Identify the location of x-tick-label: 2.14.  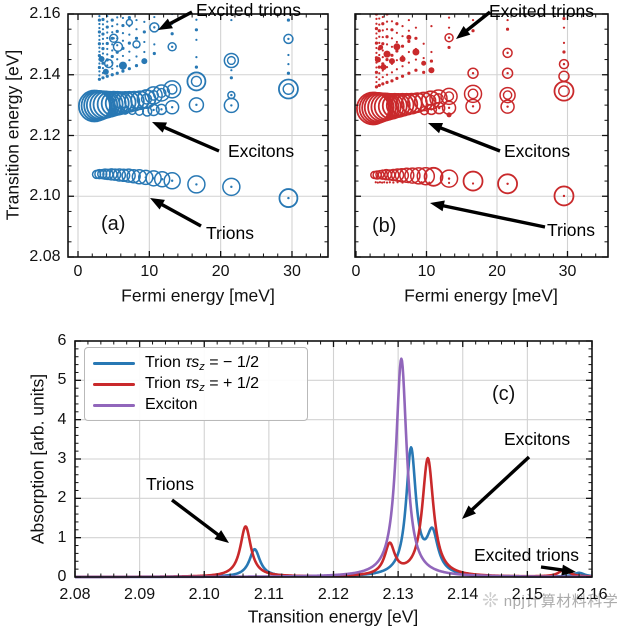
(463, 594).